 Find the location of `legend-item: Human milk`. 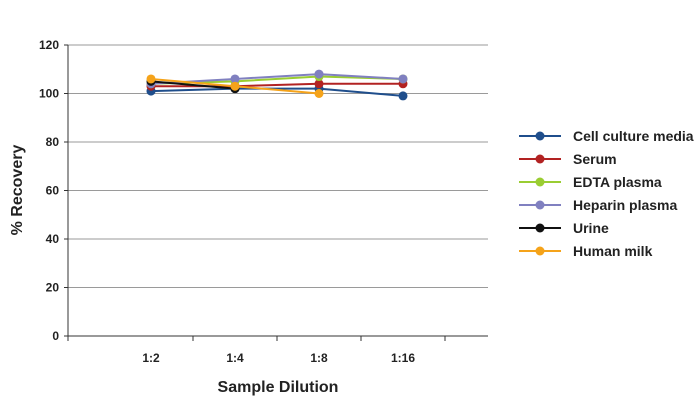

legend-item: Human milk is located at coordinates (586, 251).